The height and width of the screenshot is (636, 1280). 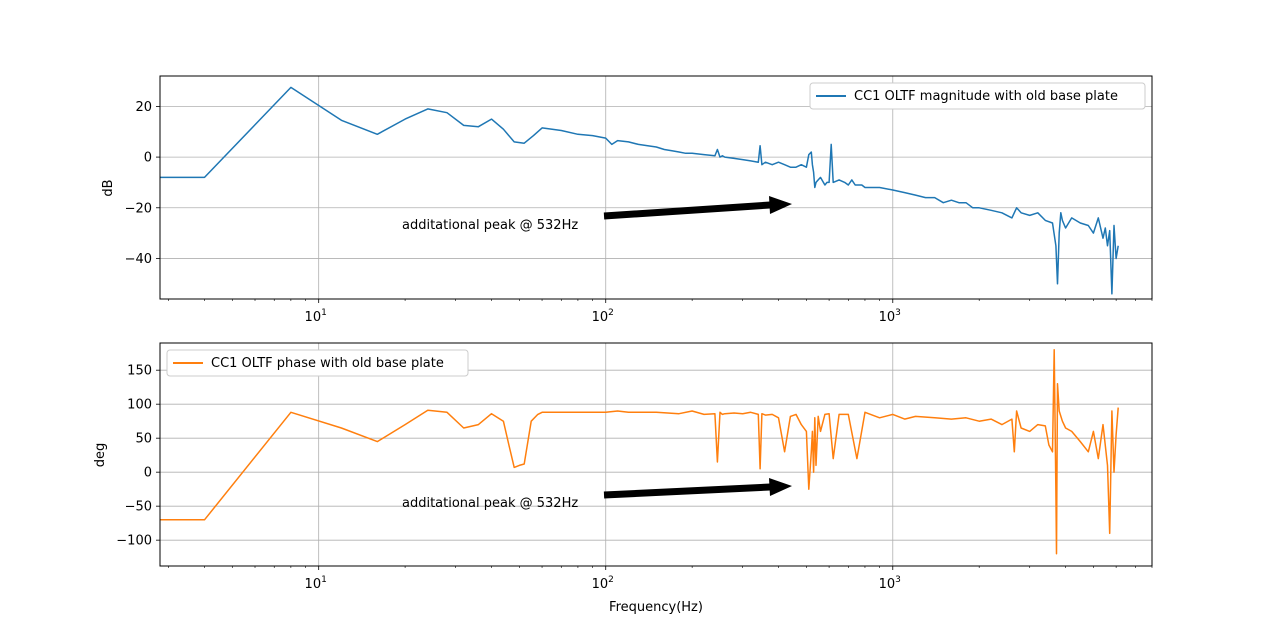 I want to click on y-tick-label: 150, so click(x=139, y=371).